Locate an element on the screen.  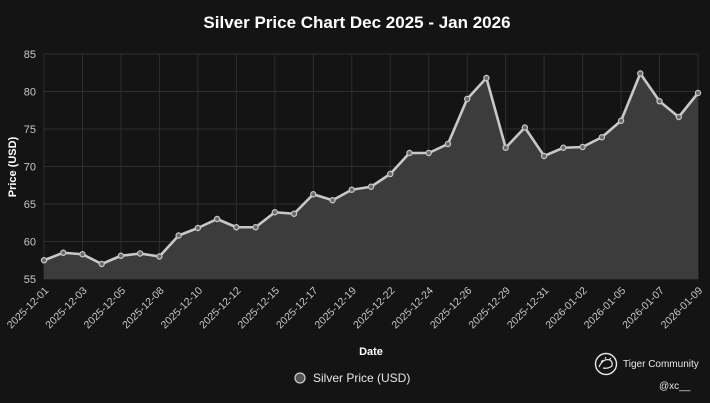
chart-title: Silver Price Chart Dec 2025 - Jan 2026 is located at coordinates (356, 22).